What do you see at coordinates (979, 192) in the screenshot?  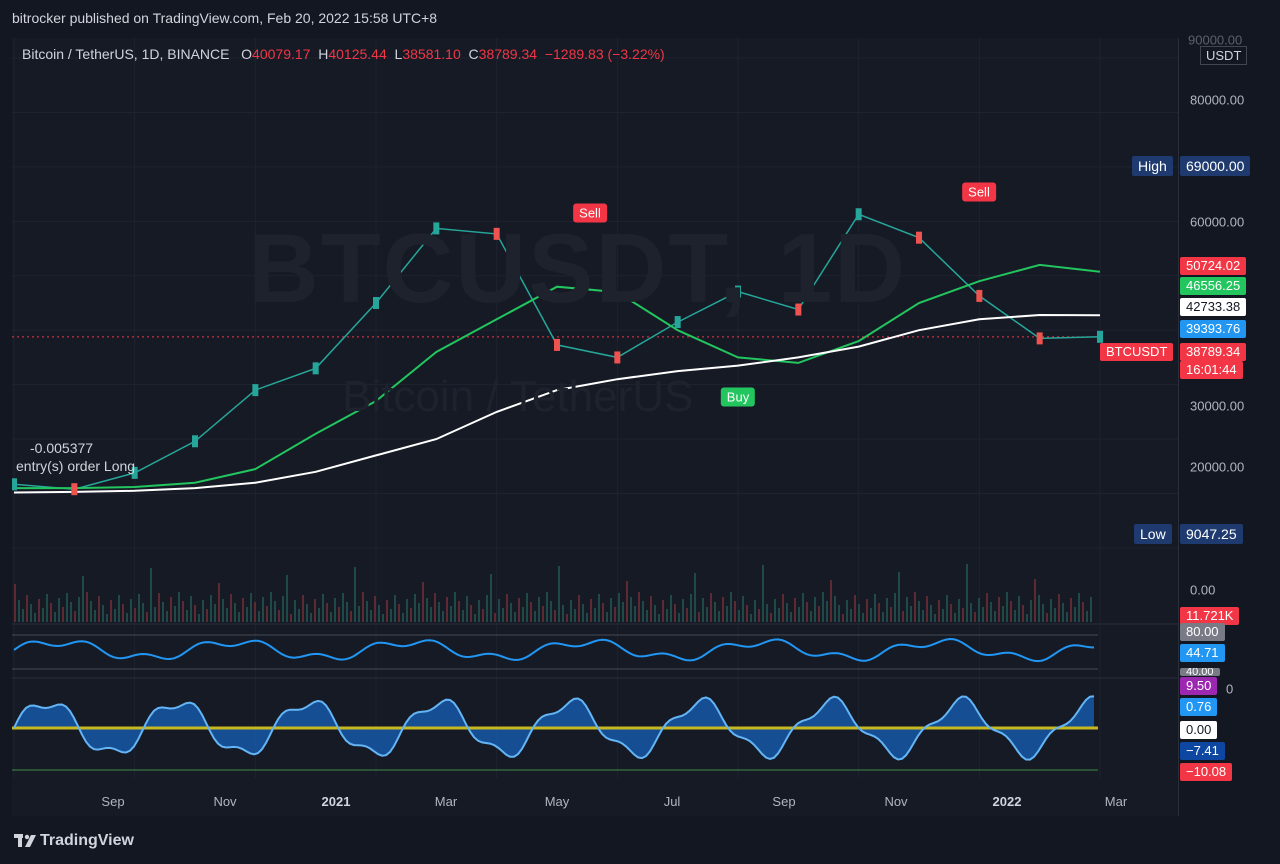 I see `sell-signal-2: Sell` at bounding box center [979, 192].